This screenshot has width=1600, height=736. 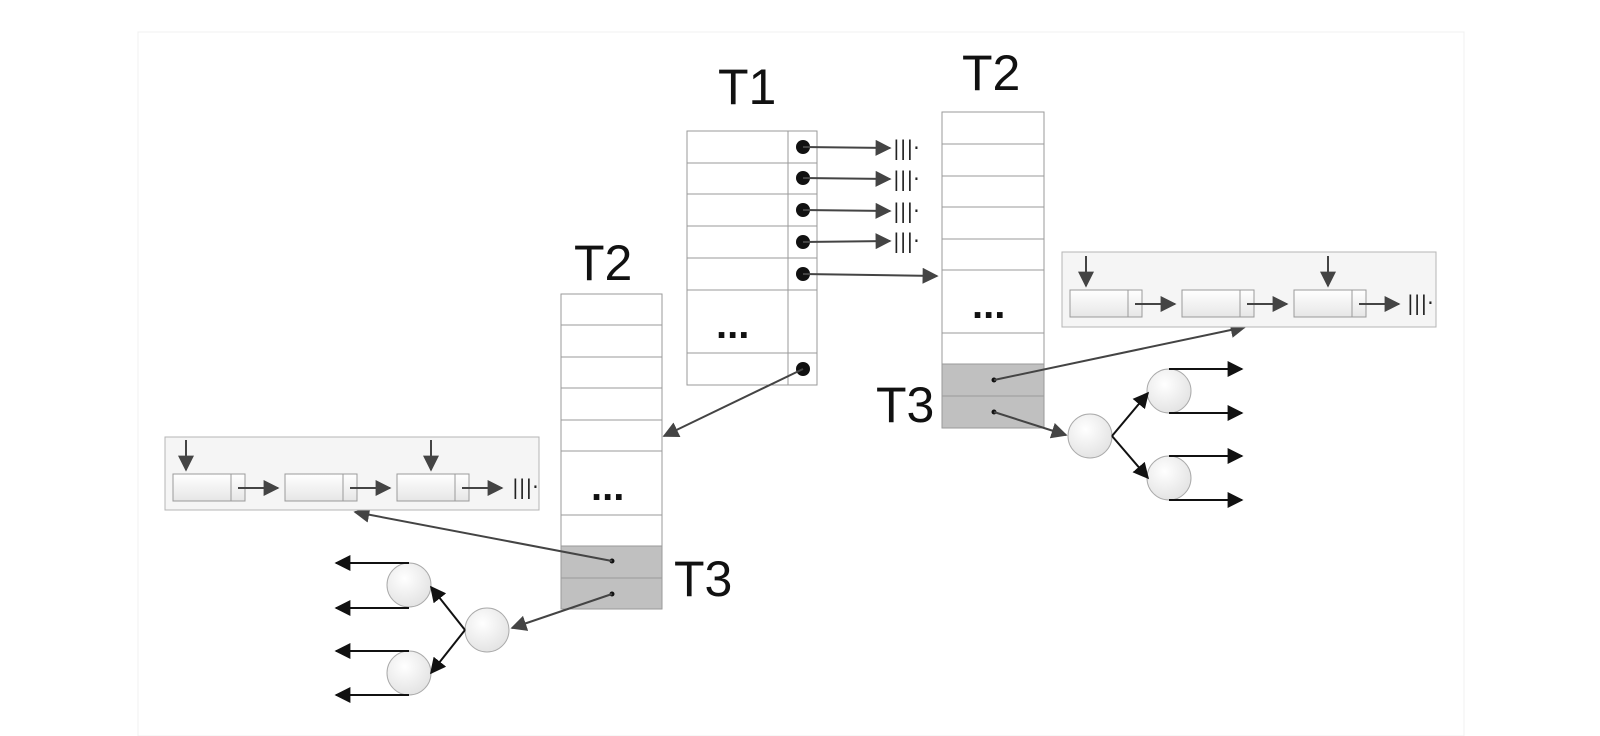 What do you see at coordinates (422, 629) in the screenshot?
I see `tree-left` at bounding box center [422, 629].